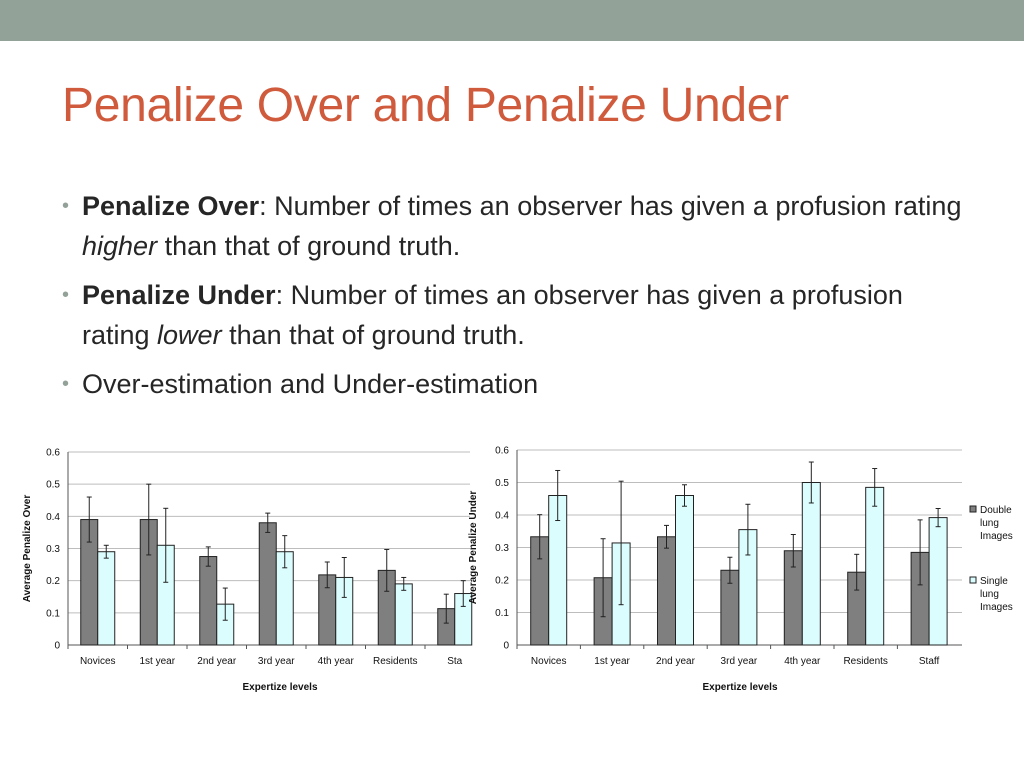 The image size is (1024, 768). I want to click on bullet-estimation: • Over-estimation and Under-estimation, so click(512, 384).